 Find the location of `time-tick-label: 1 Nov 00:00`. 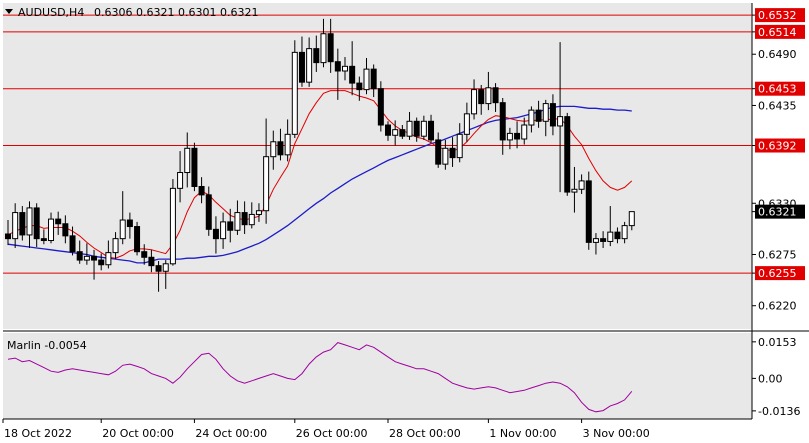

time-tick-label: 1 Nov 00:00 is located at coordinates (522, 433).